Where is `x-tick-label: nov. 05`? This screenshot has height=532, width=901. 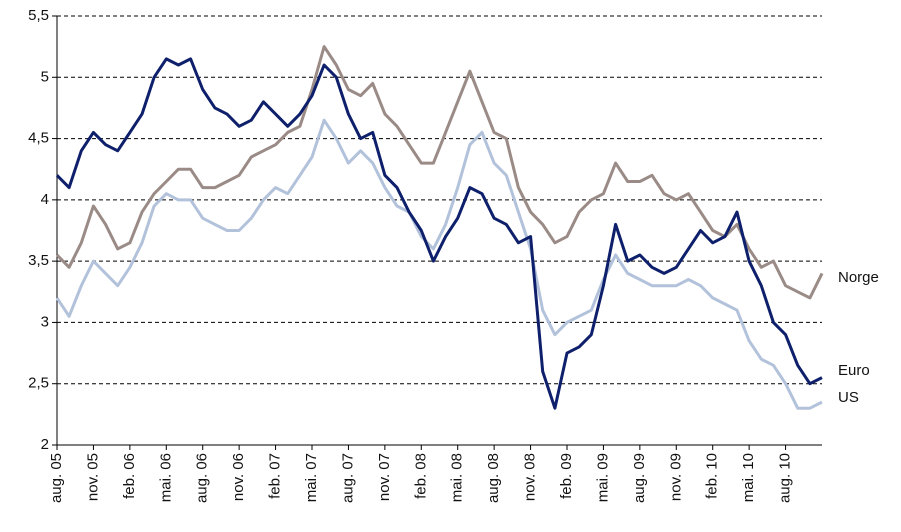 x-tick-label: nov. 05 is located at coordinates (92, 477).